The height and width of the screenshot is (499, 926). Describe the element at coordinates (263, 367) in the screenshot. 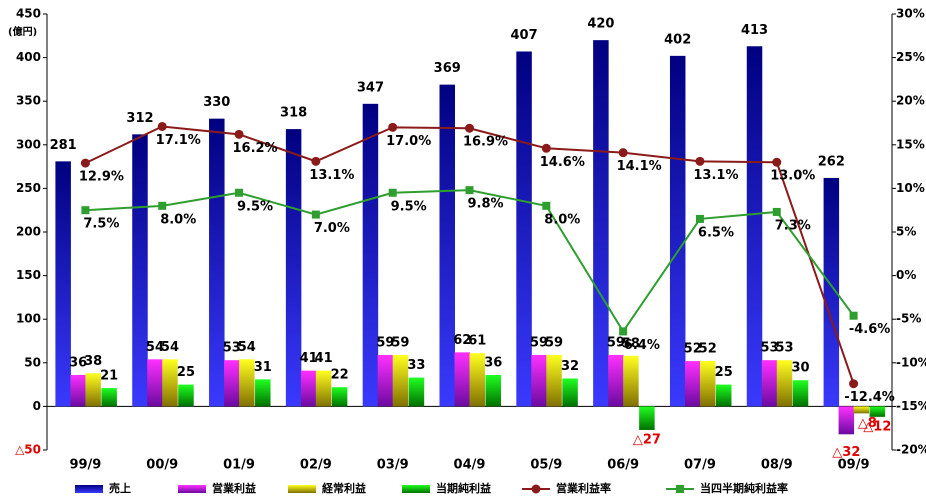

I see `data-label: 31` at that location.